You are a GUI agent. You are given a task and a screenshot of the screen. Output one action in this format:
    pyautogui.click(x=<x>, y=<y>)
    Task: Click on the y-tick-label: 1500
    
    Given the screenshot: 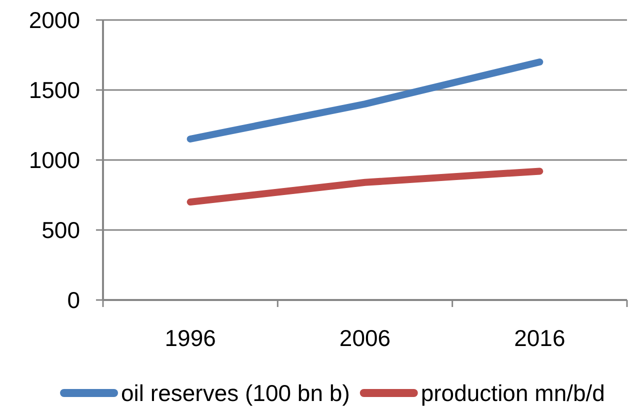 What is the action you would take?
    pyautogui.click(x=54, y=90)
    